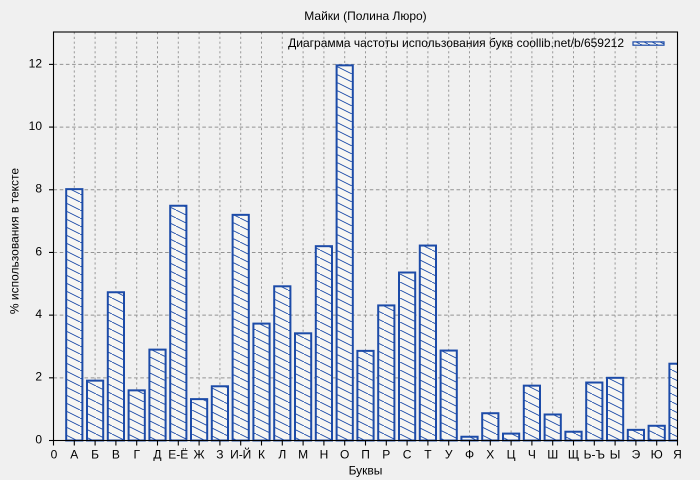  Describe the element at coordinates (636, 454) in the screenshot. I see `svg-text: Э` at that location.